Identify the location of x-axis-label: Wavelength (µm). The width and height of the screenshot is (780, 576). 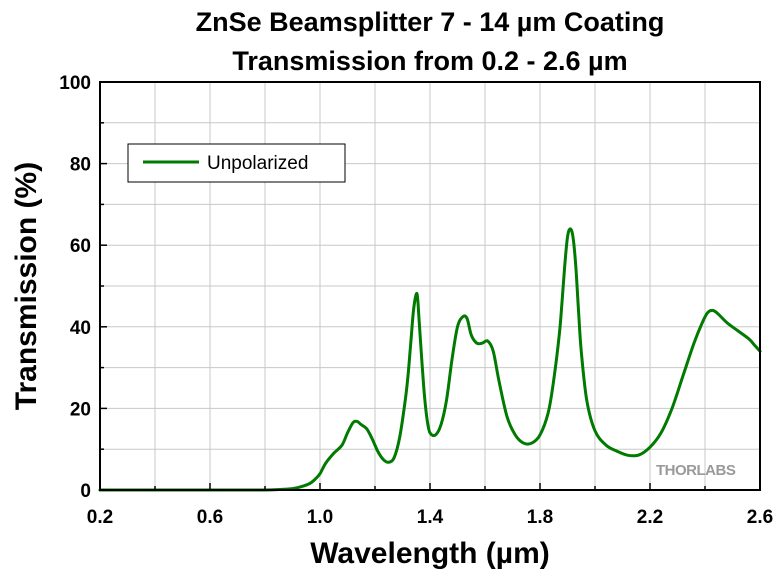
(430, 553).